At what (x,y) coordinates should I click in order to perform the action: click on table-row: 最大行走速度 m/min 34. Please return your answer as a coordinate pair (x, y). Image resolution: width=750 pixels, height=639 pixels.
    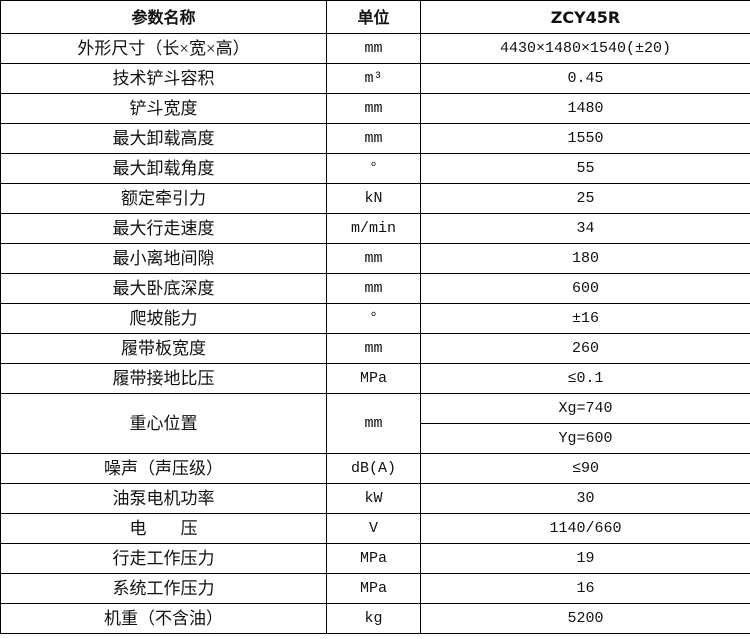
    Looking at the image, I should click on (375, 228).